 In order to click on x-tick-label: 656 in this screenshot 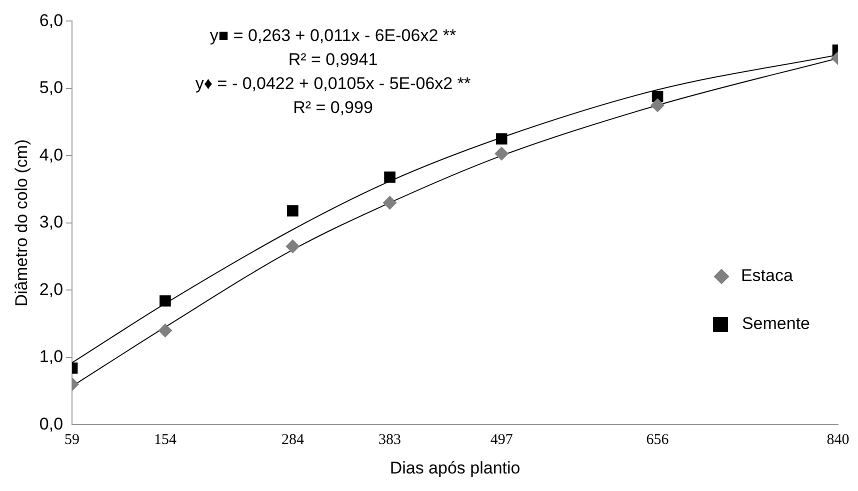, I will do `click(658, 440)`.